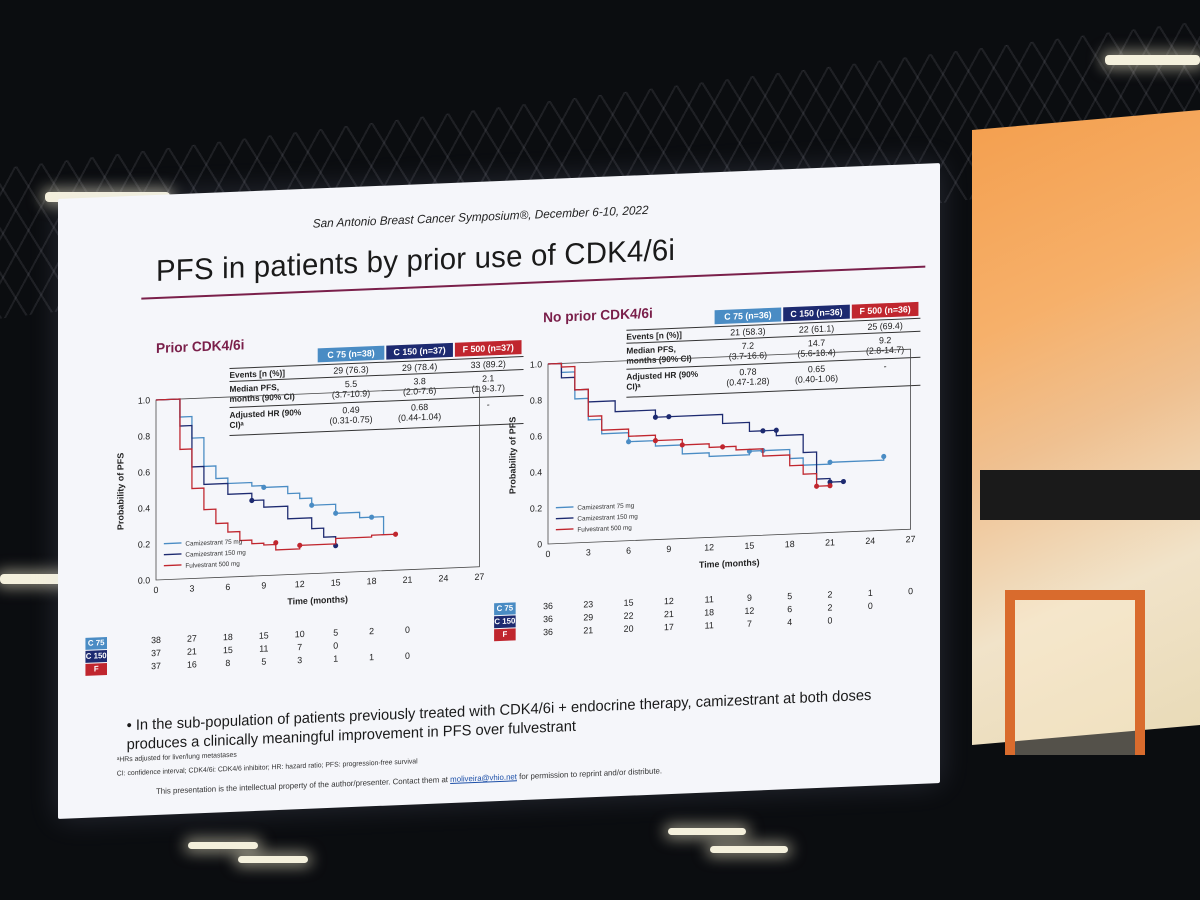  Describe the element at coordinates (548, 632) in the screenshot. I see `at-risk-value: 36` at that location.